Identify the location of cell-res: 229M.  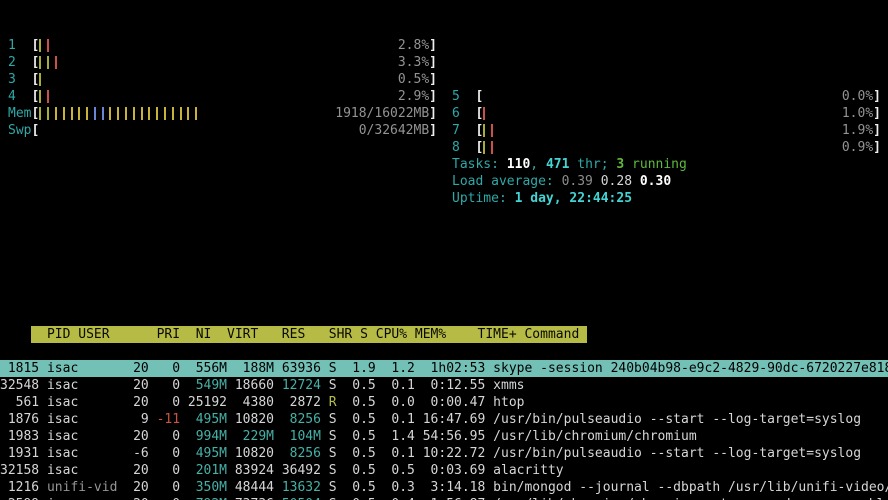
(258, 436).